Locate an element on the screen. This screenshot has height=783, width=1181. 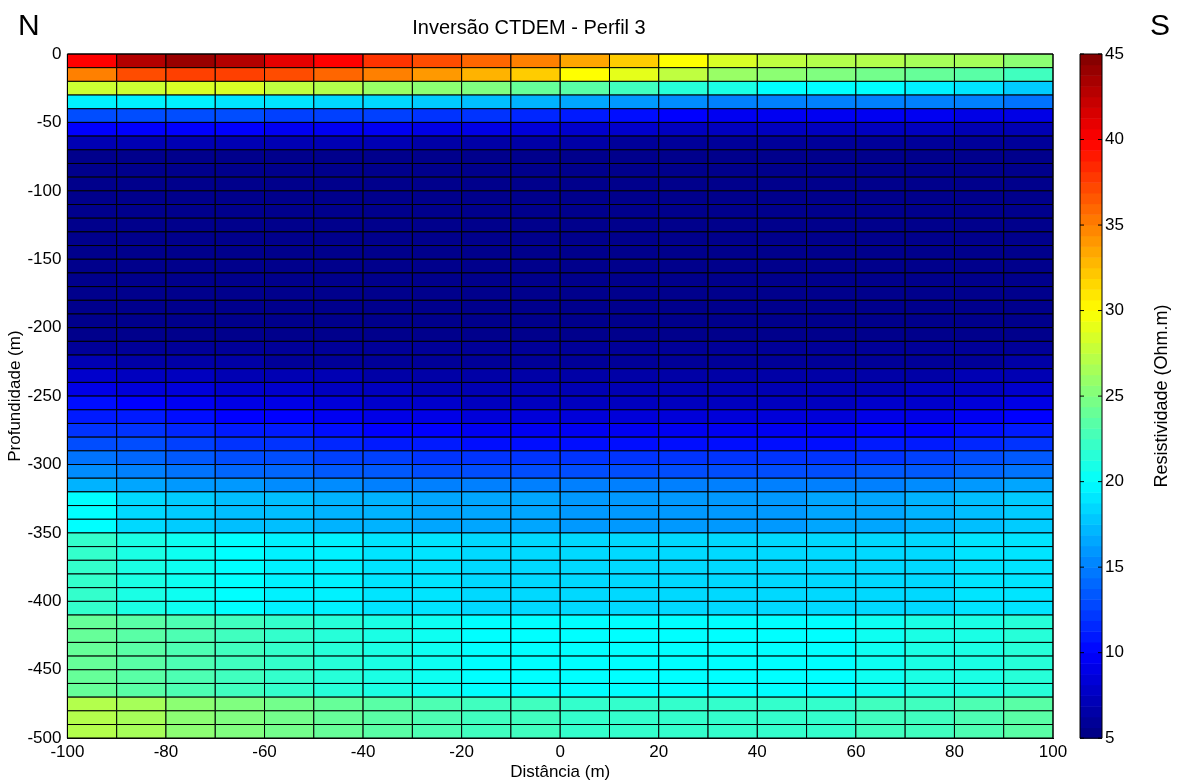
y-tick-label: -100 is located at coordinates (44, 190).